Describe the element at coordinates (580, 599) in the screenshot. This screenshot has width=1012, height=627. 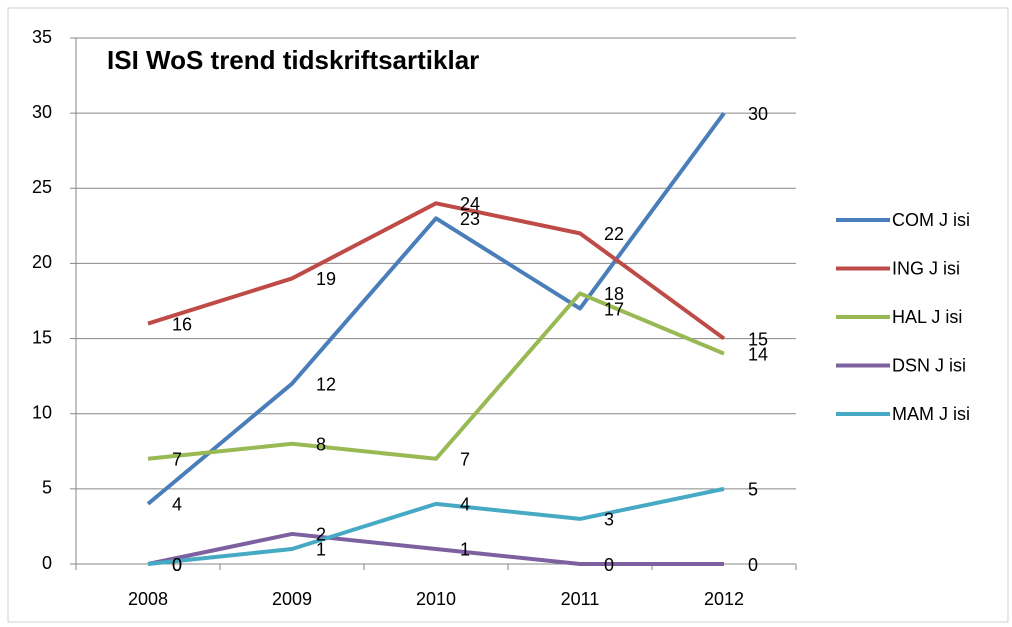
I see `x-tick-label: 2011` at that location.